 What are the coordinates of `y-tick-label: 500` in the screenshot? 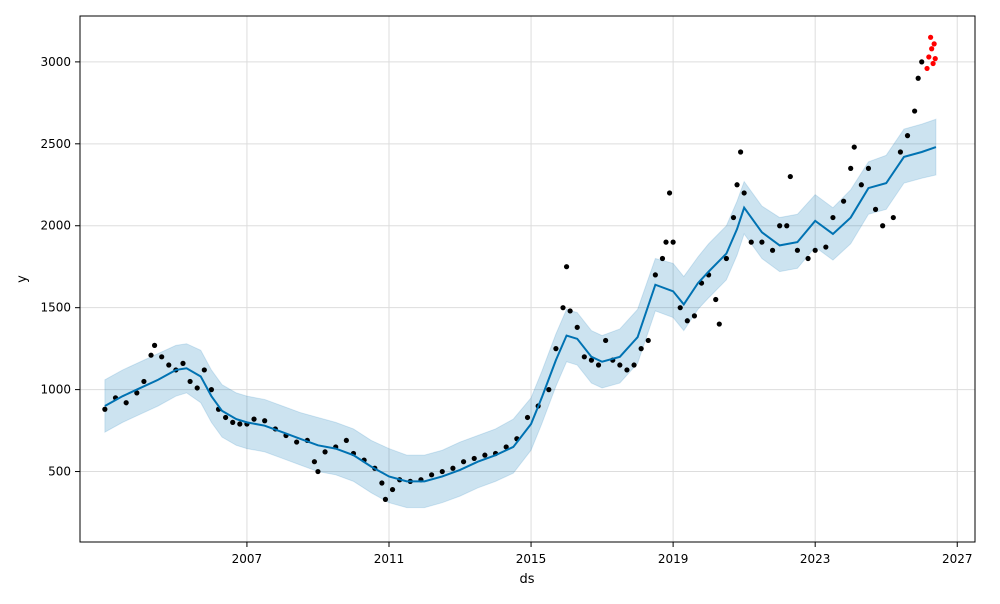 It's located at (59, 472).